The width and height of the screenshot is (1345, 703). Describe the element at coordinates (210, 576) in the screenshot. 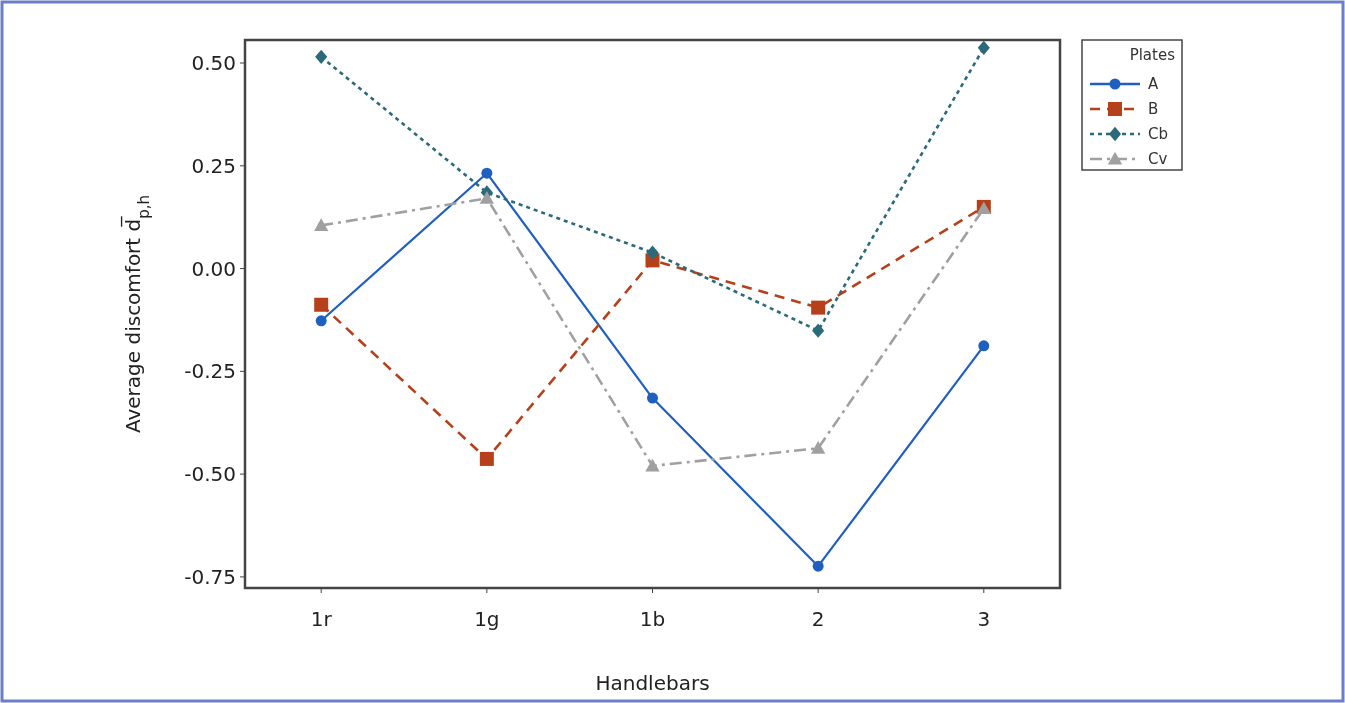

I see `y-tick-label: -0.75` at that location.